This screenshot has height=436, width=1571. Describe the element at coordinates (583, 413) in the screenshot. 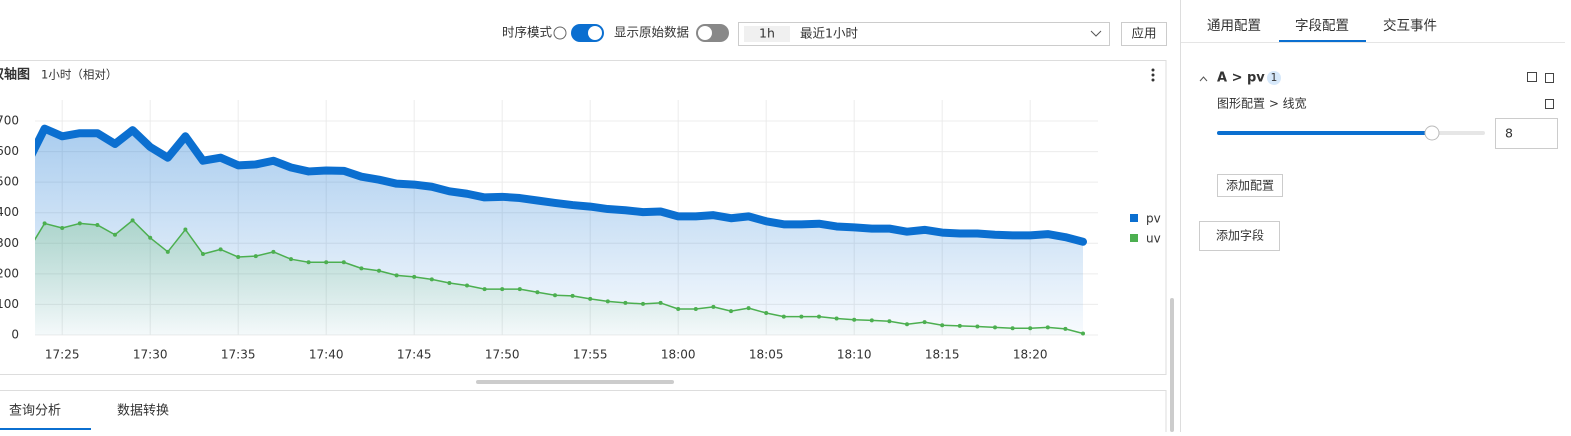

I see `bottom-panel` at that location.